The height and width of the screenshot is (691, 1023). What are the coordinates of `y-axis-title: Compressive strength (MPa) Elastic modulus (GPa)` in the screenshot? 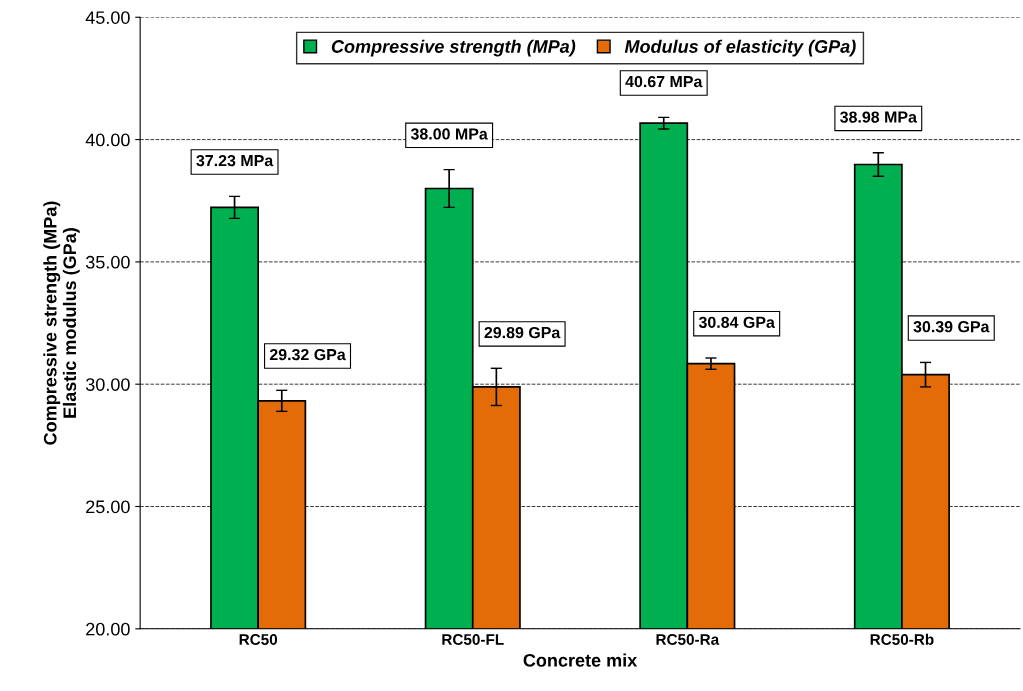 It's located at (61, 323).